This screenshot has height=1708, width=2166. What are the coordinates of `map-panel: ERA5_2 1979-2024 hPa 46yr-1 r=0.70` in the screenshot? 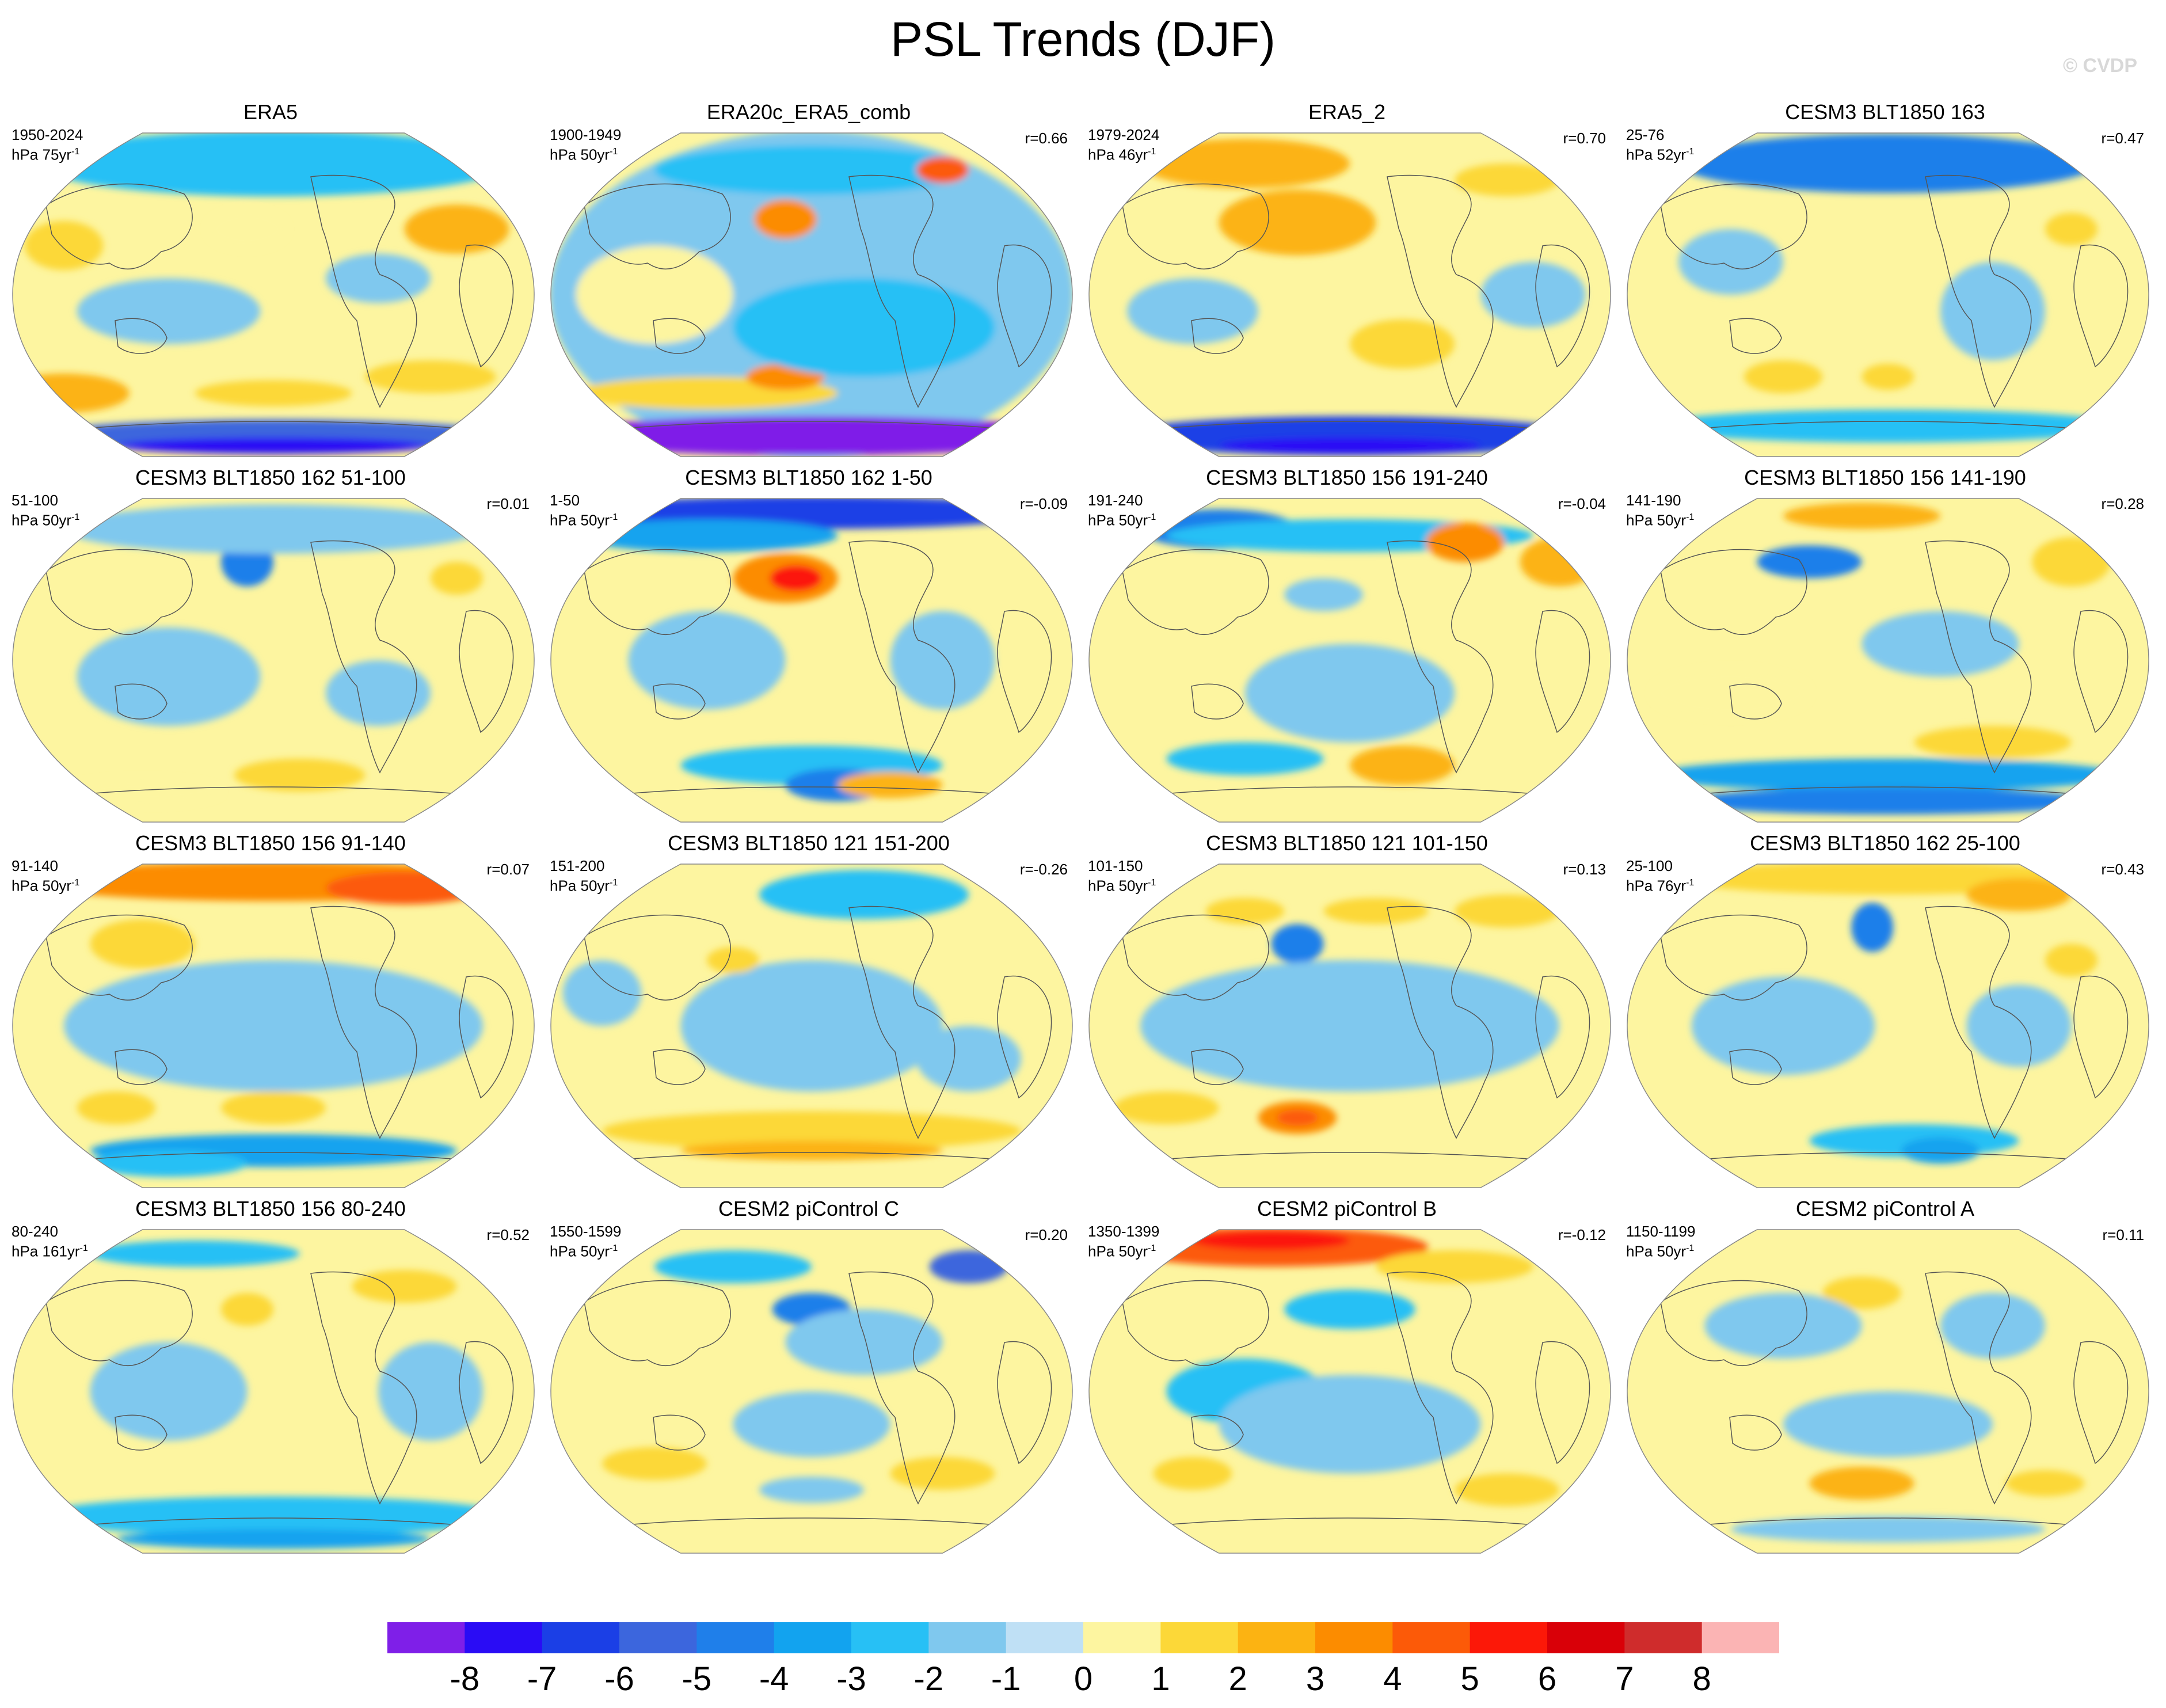 It's located at (1346, 285).